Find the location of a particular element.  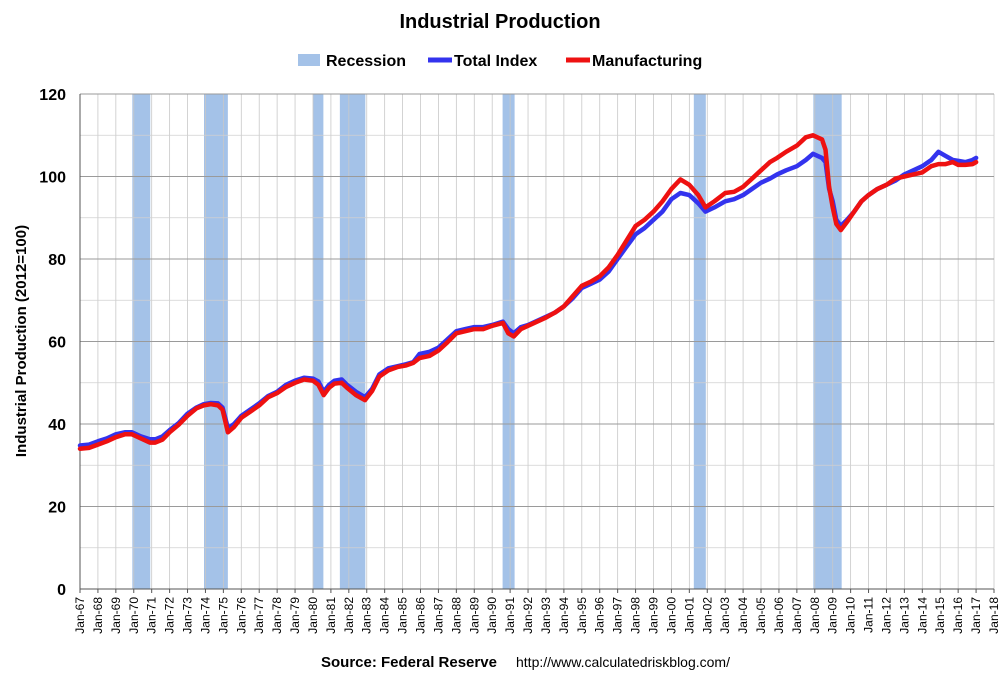

x-tick-label: Jan-14 is located at coordinates (922, 615).